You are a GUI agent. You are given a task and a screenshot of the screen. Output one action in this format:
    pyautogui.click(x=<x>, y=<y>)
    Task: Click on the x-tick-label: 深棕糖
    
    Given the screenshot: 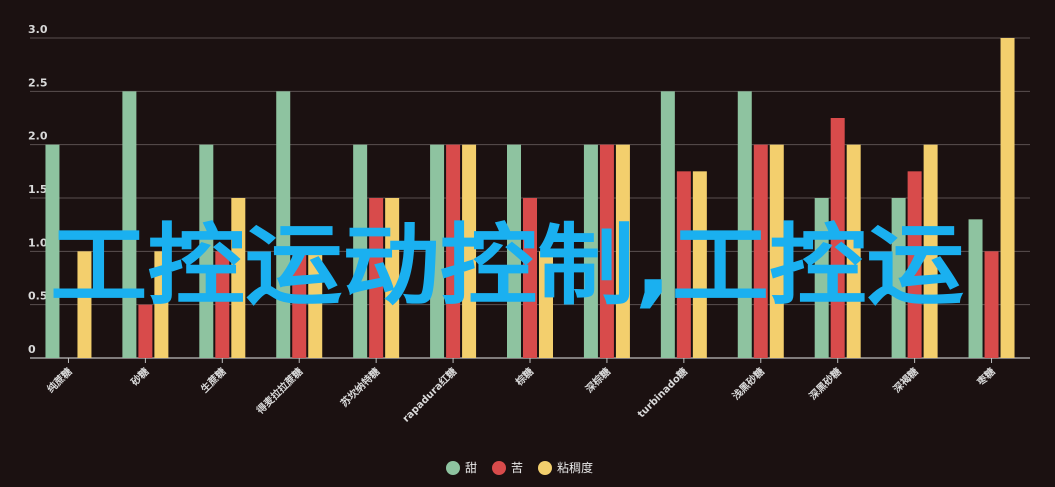 What is the action you would take?
    pyautogui.click(x=598, y=380)
    